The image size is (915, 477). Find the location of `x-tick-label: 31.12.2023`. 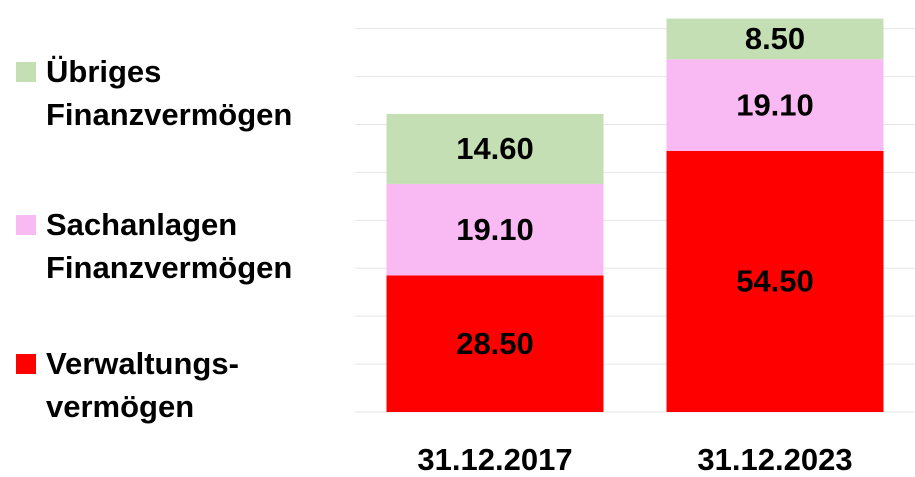

x-tick-label: 31.12.2023 is located at coordinates (774, 459).